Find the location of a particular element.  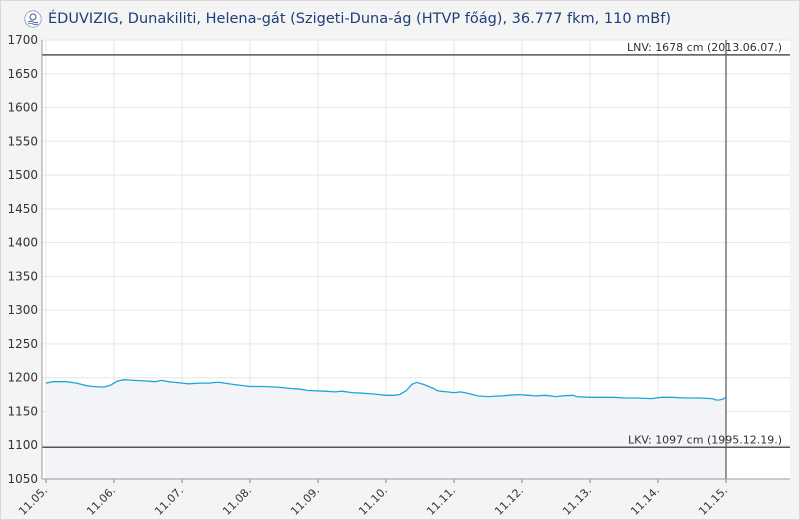

y-tick-label: 1600 is located at coordinates (22, 108).